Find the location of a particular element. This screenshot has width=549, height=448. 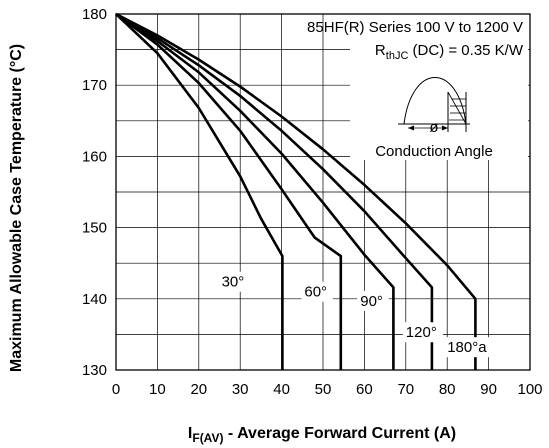

series-label: 90° is located at coordinates (371, 301).